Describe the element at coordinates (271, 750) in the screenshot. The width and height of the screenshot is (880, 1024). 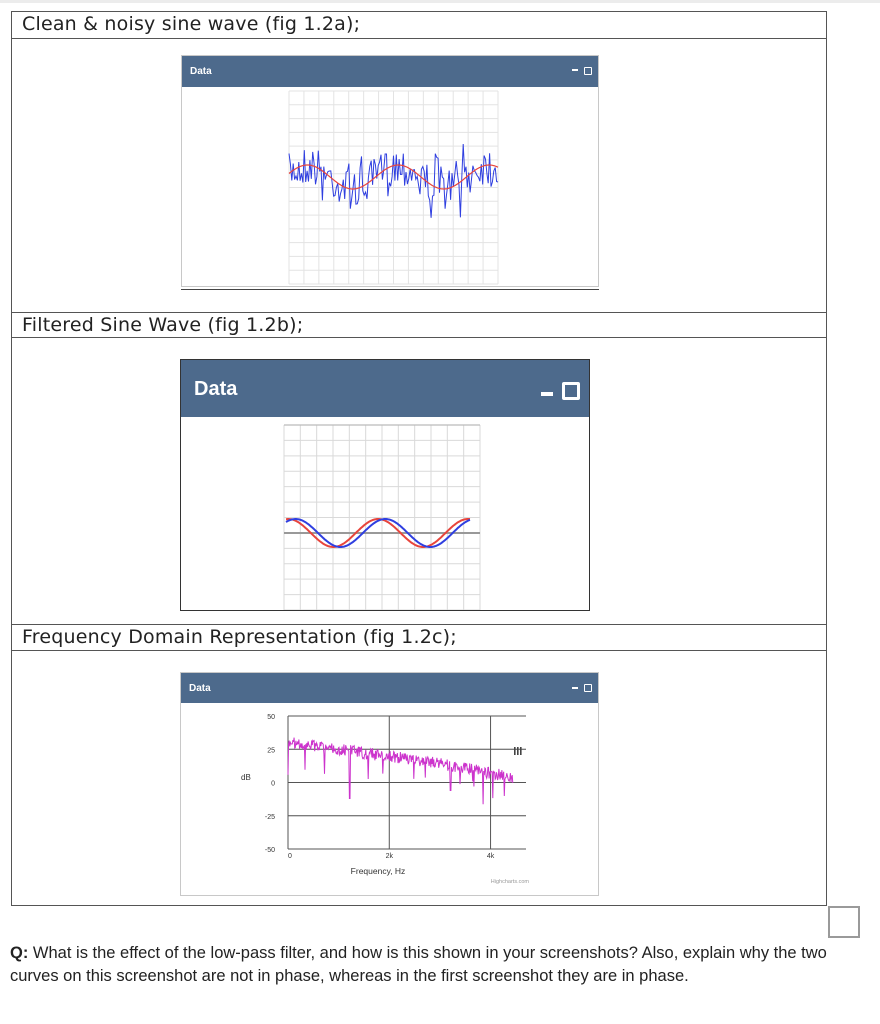
I see `y-tick-label: 25` at that location.